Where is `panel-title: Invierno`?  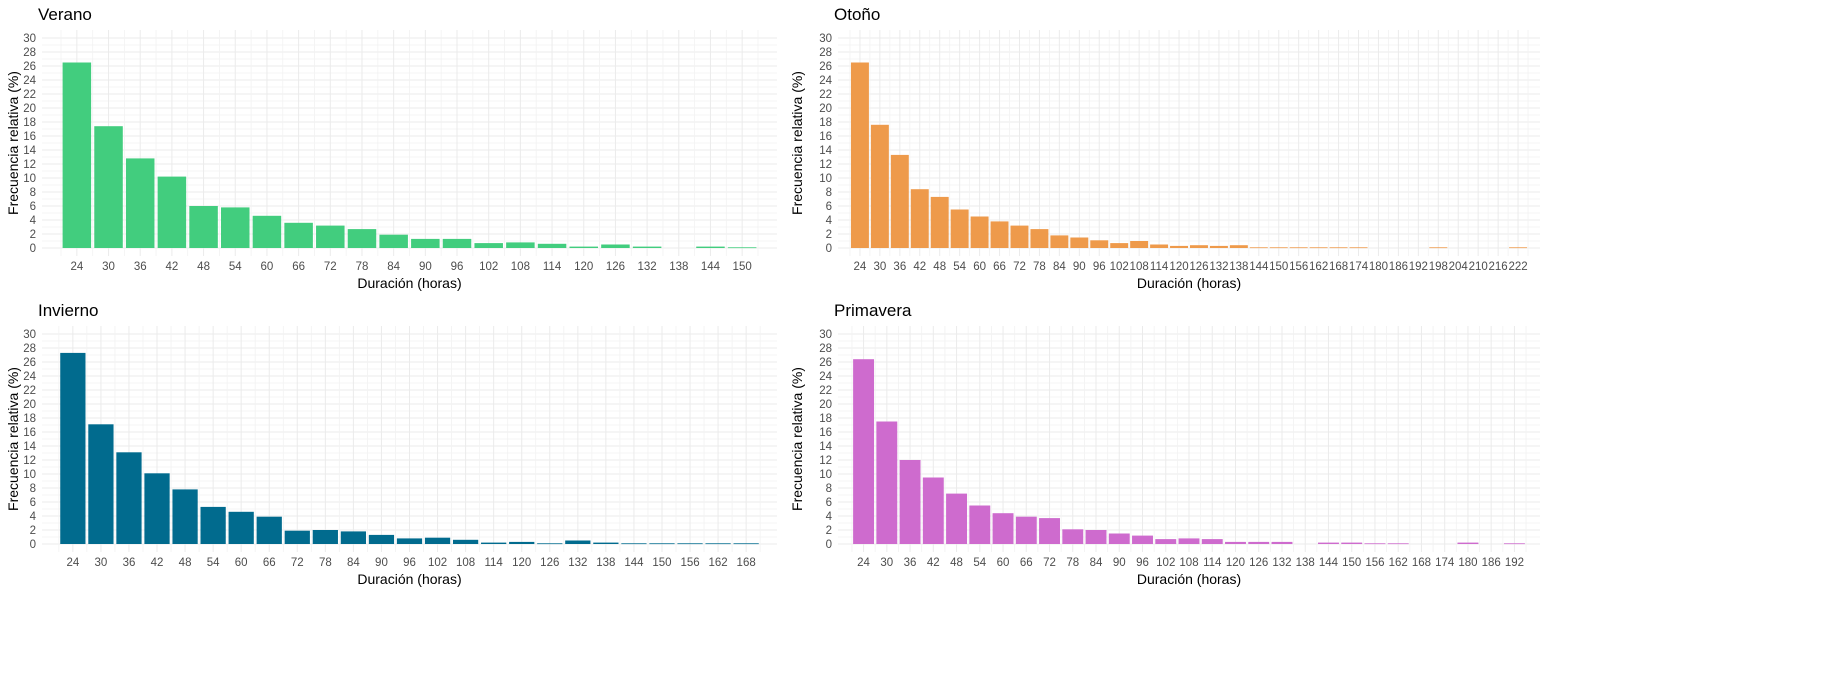
panel-title: Invierno is located at coordinates (68, 310).